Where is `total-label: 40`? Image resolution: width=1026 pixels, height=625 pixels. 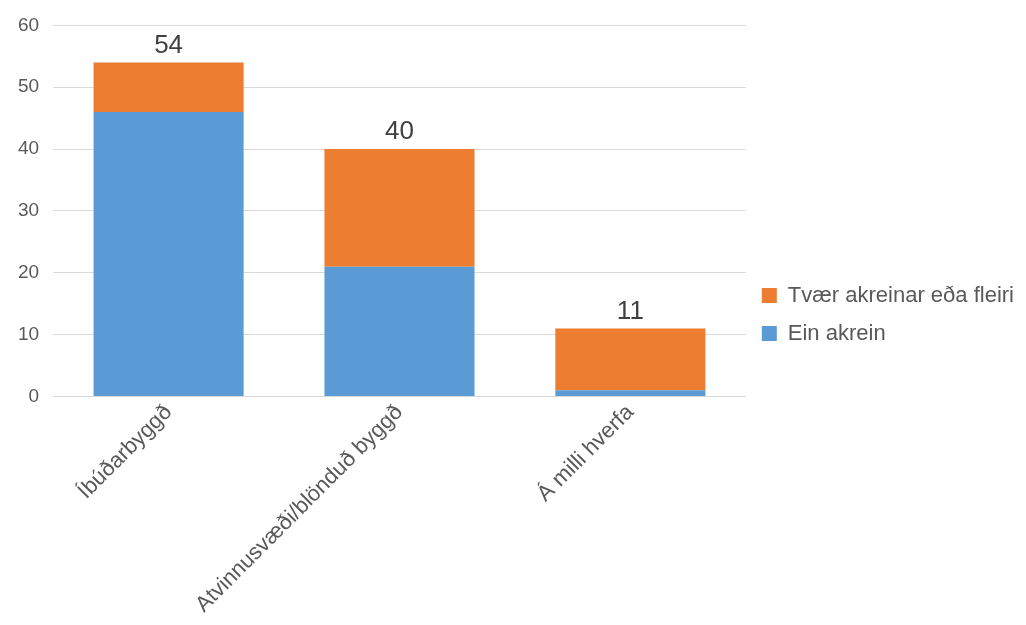 total-label: 40 is located at coordinates (399, 130).